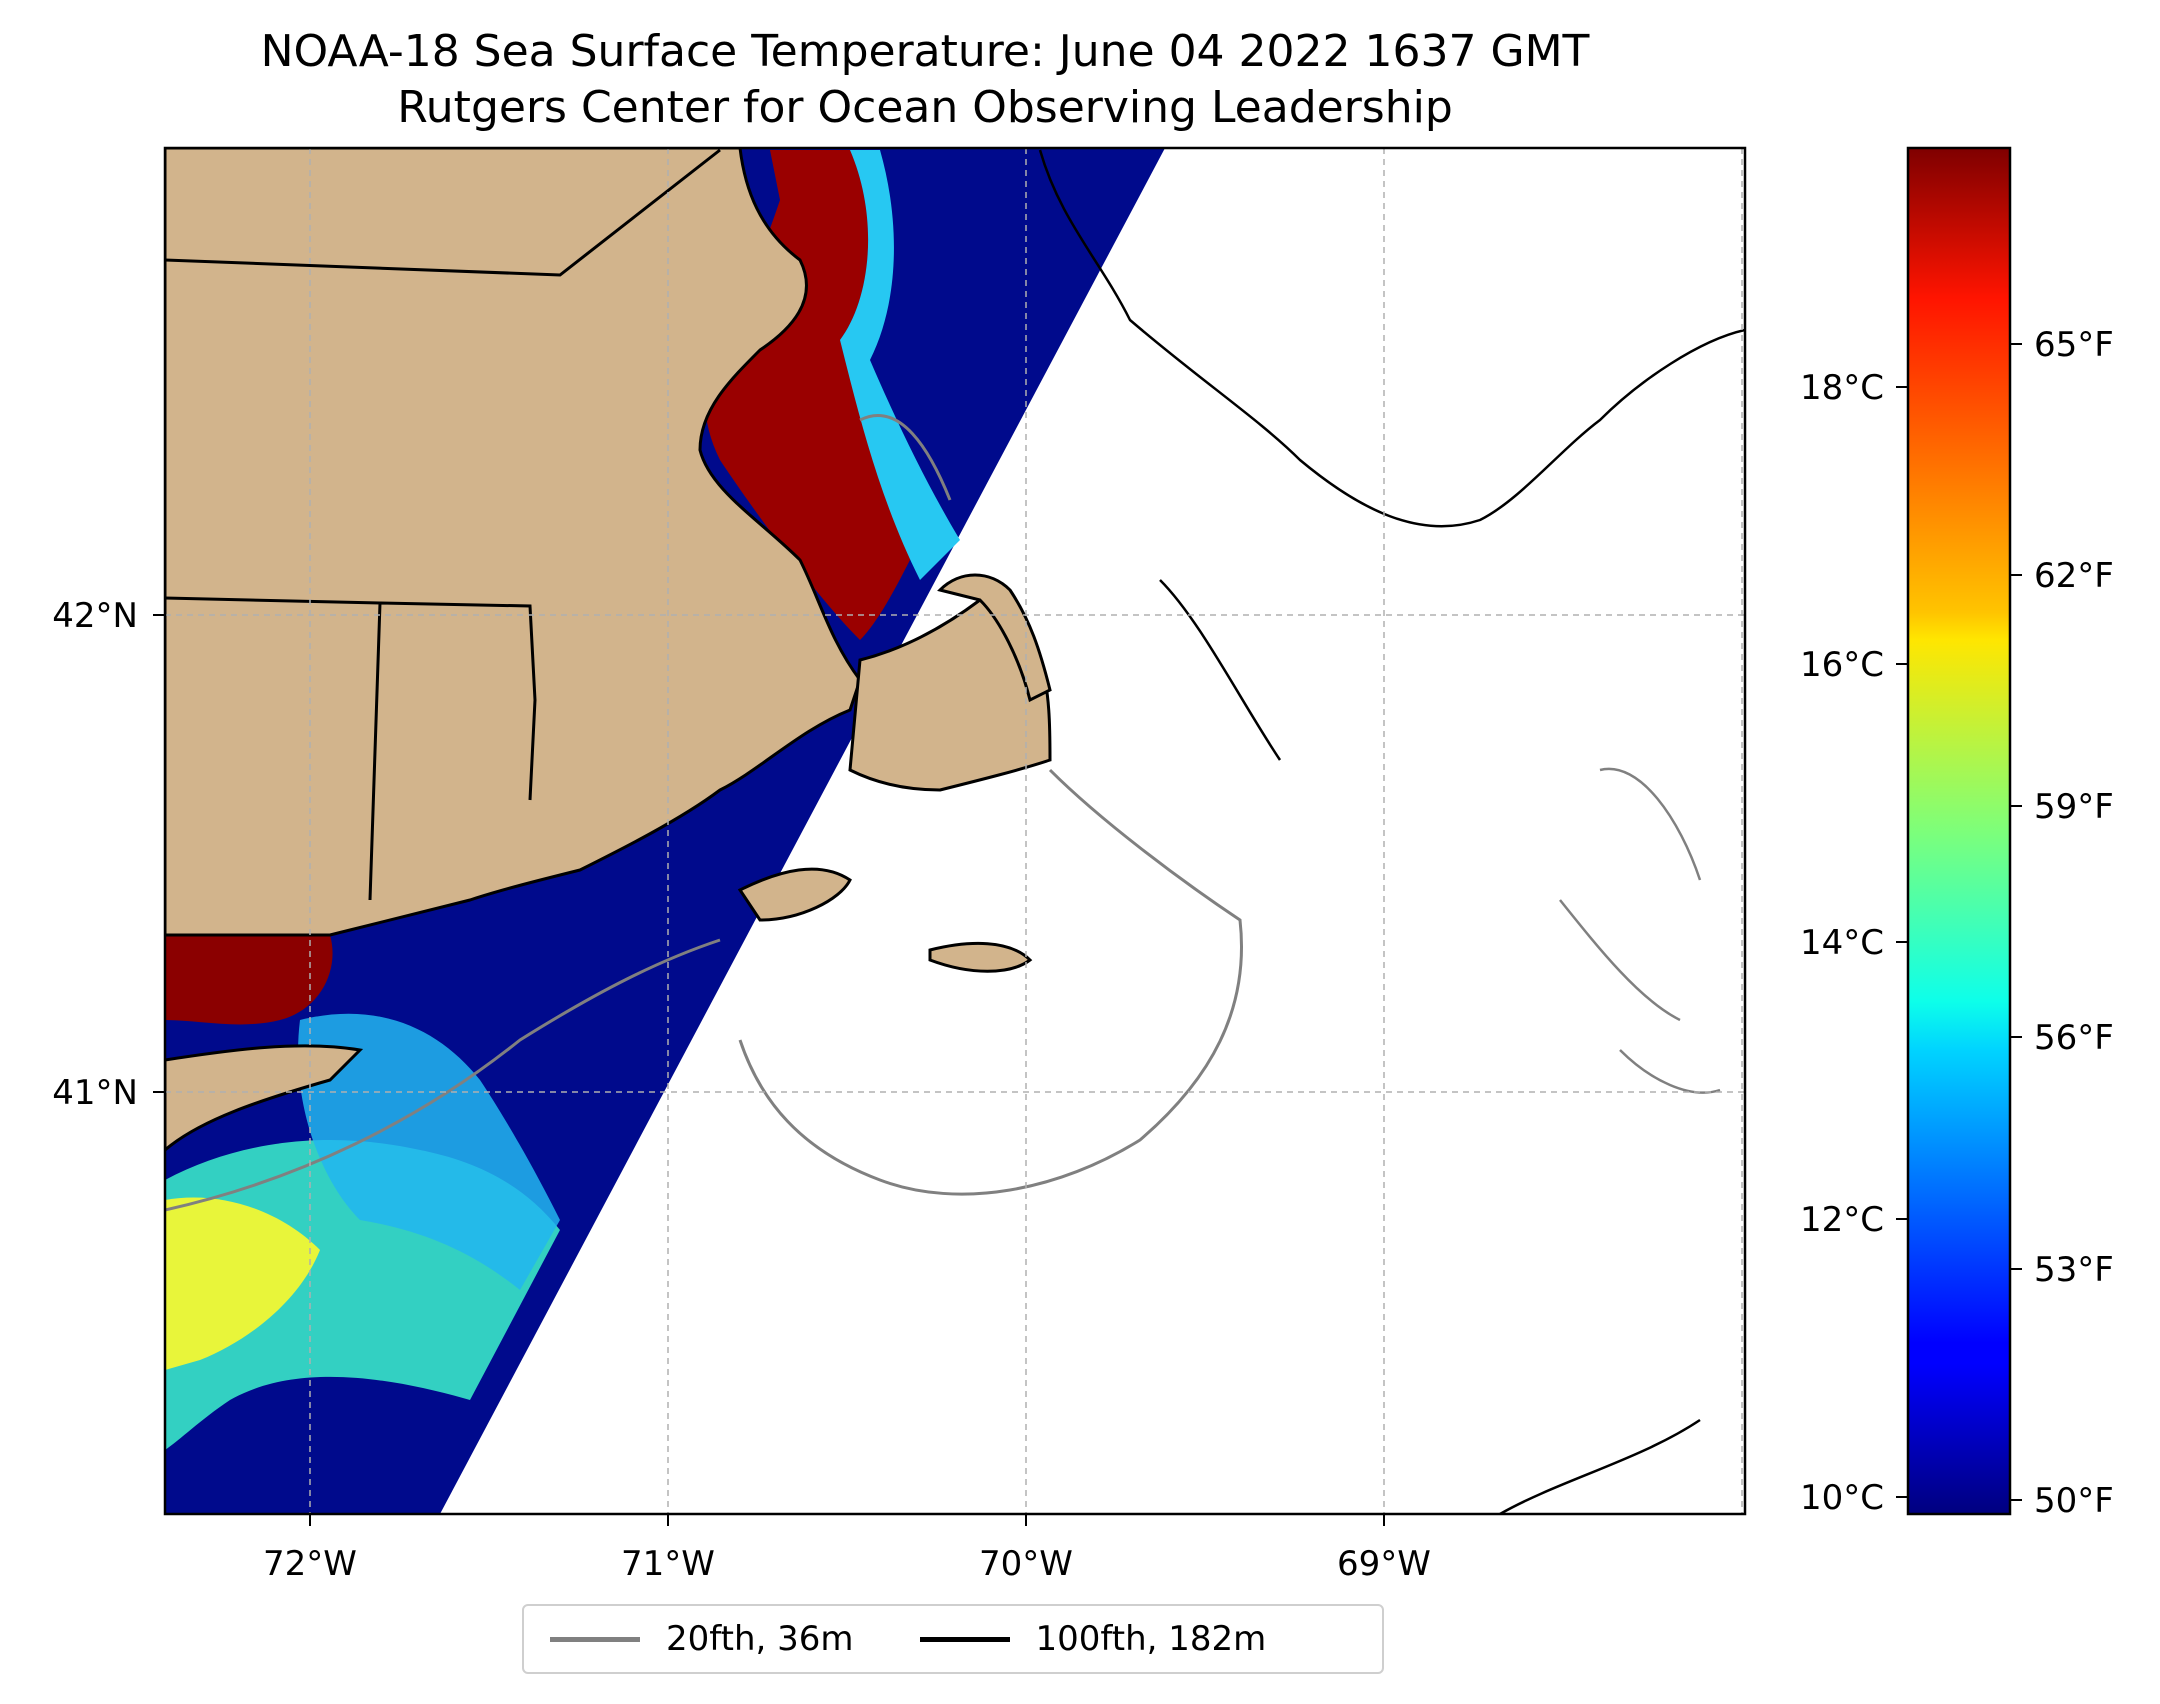  I want to click on state-borders, so click(443, 524).